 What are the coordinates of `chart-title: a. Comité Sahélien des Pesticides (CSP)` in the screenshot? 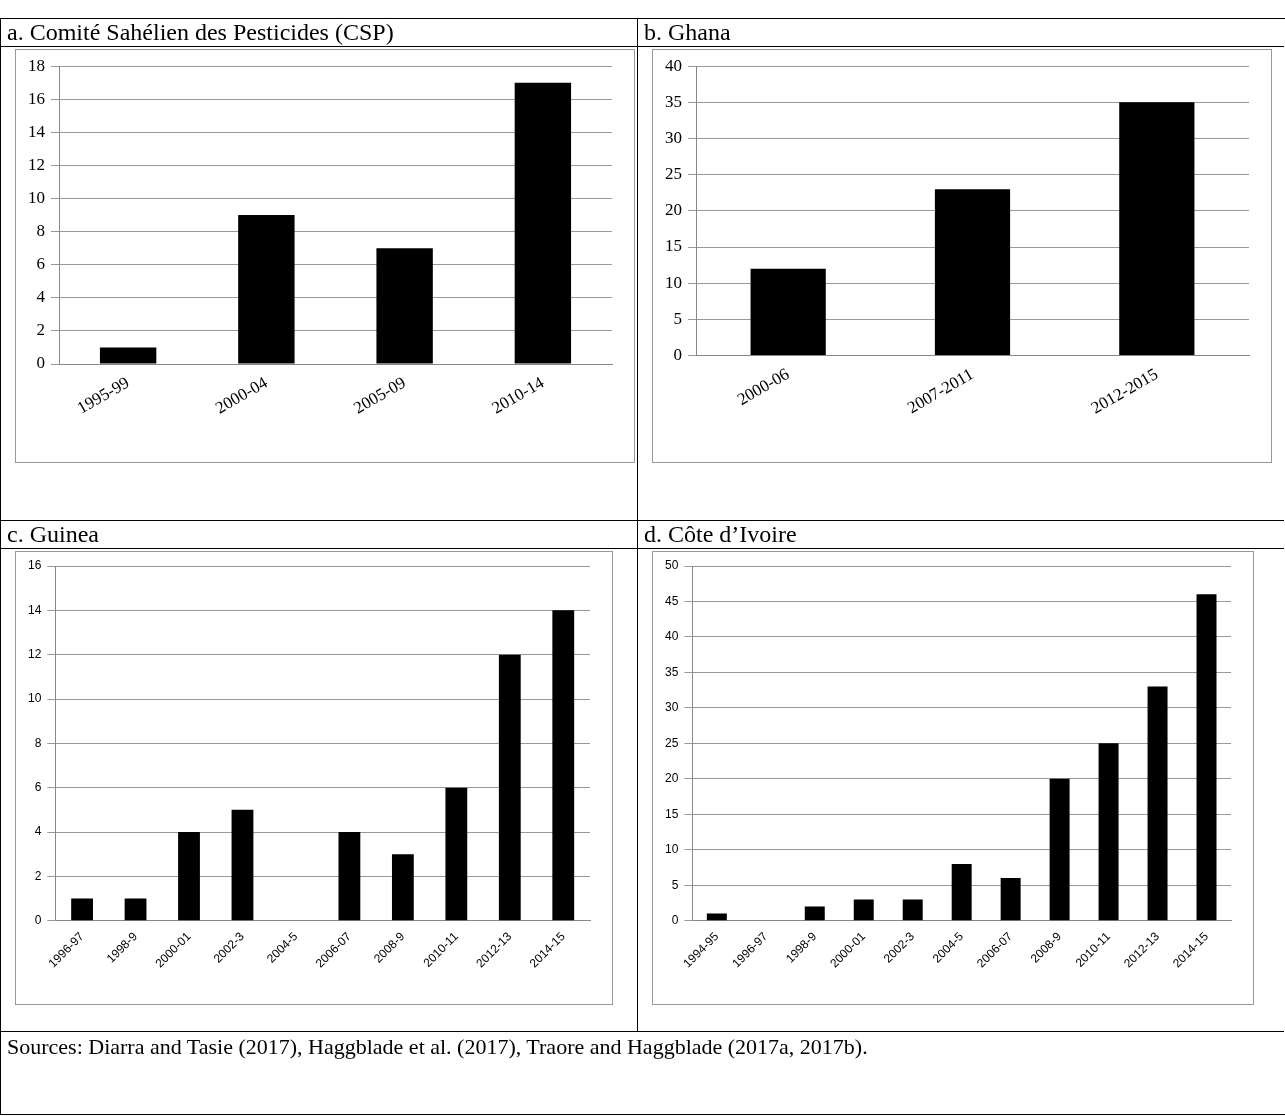 It's located at (319, 33).